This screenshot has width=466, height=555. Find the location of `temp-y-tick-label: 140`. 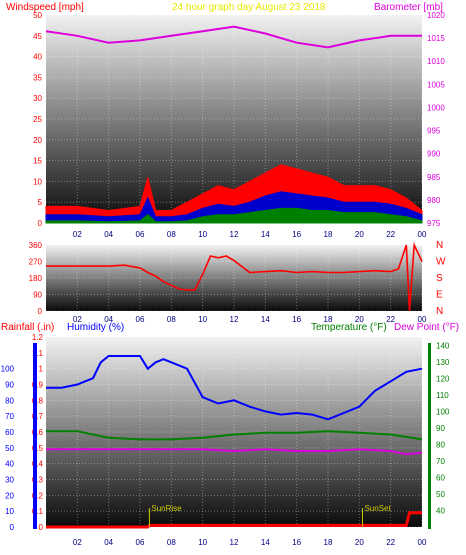

temp-y-tick-label: 140 is located at coordinates (443, 345).